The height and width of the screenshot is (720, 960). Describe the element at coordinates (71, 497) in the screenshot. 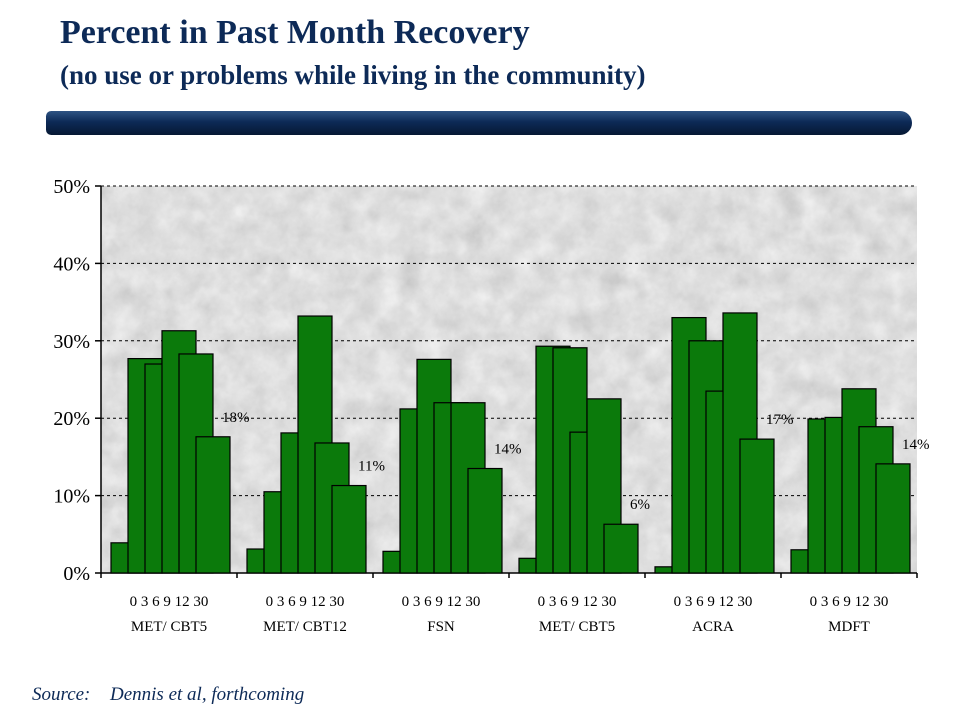

I see `y-tick-label: 10%` at that location.